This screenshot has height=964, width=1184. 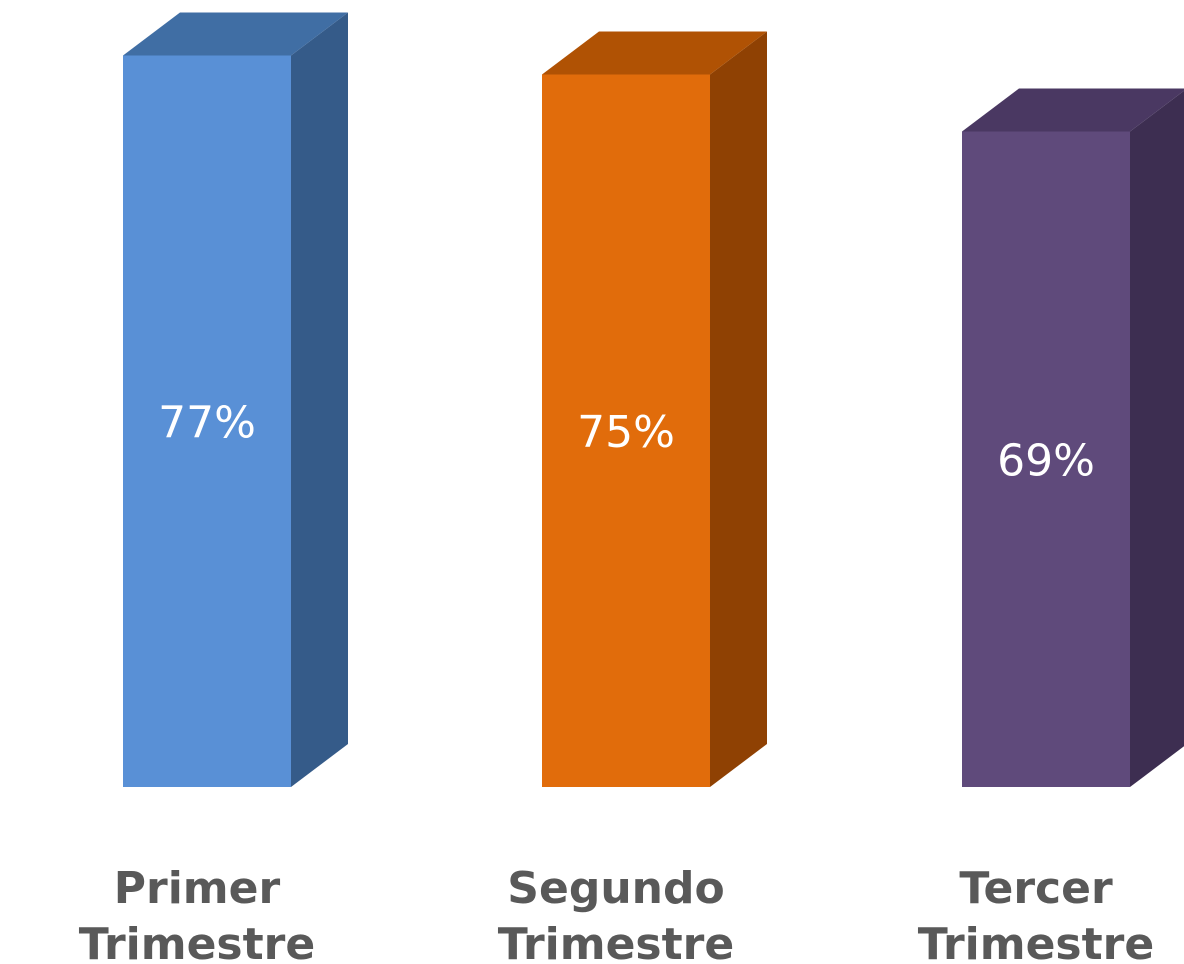 I want to click on category-label-1: Primer Trimestre, so click(x=197, y=913).